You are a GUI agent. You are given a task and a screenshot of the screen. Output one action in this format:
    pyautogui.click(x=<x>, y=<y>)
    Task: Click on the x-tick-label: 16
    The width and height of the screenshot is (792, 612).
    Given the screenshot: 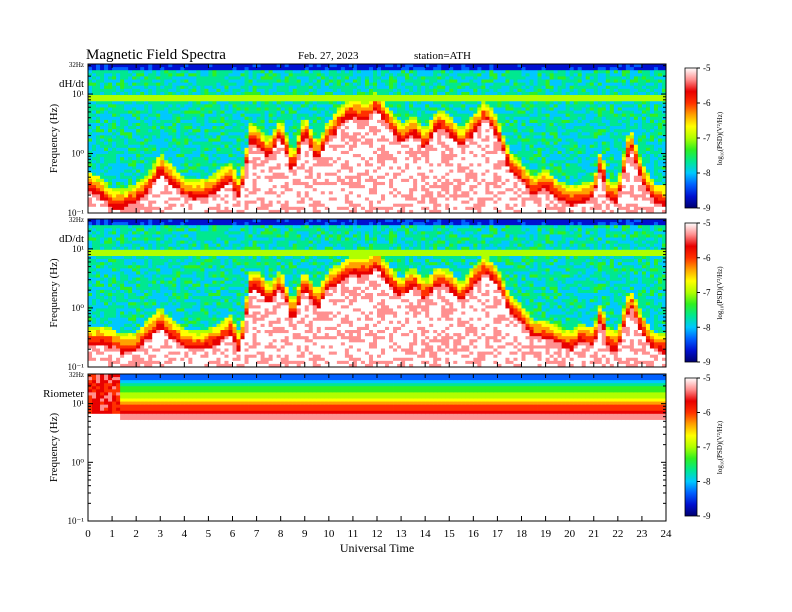 What is the action you would take?
    pyautogui.click(x=474, y=534)
    